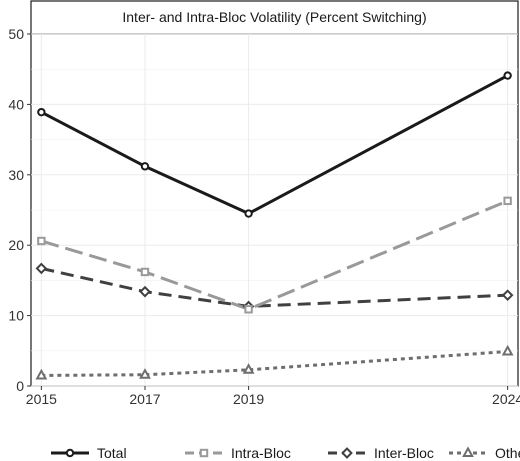  Describe the element at coordinates (16, 316) in the screenshot. I see `y-tick-label: 10` at that location.